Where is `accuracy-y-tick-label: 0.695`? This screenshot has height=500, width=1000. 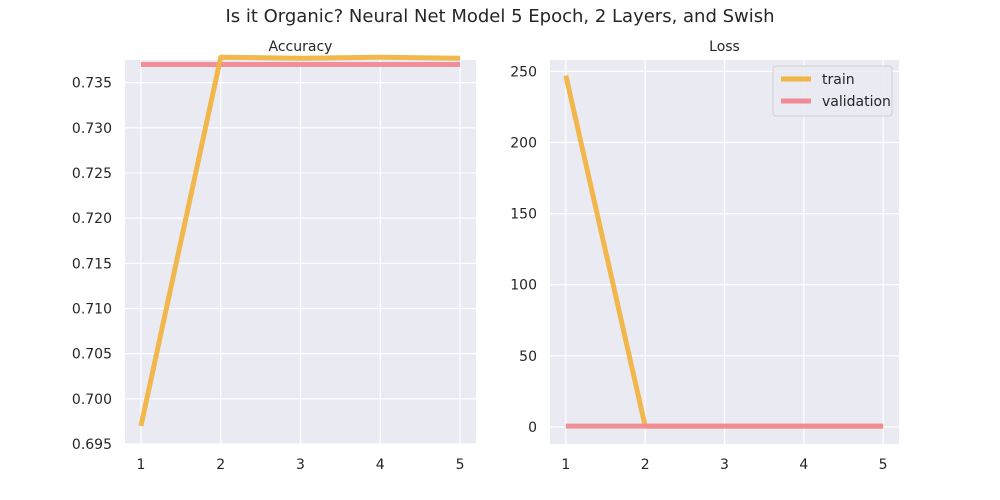 accuracy-y-tick-label: 0.695 is located at coordinates (92, 445).